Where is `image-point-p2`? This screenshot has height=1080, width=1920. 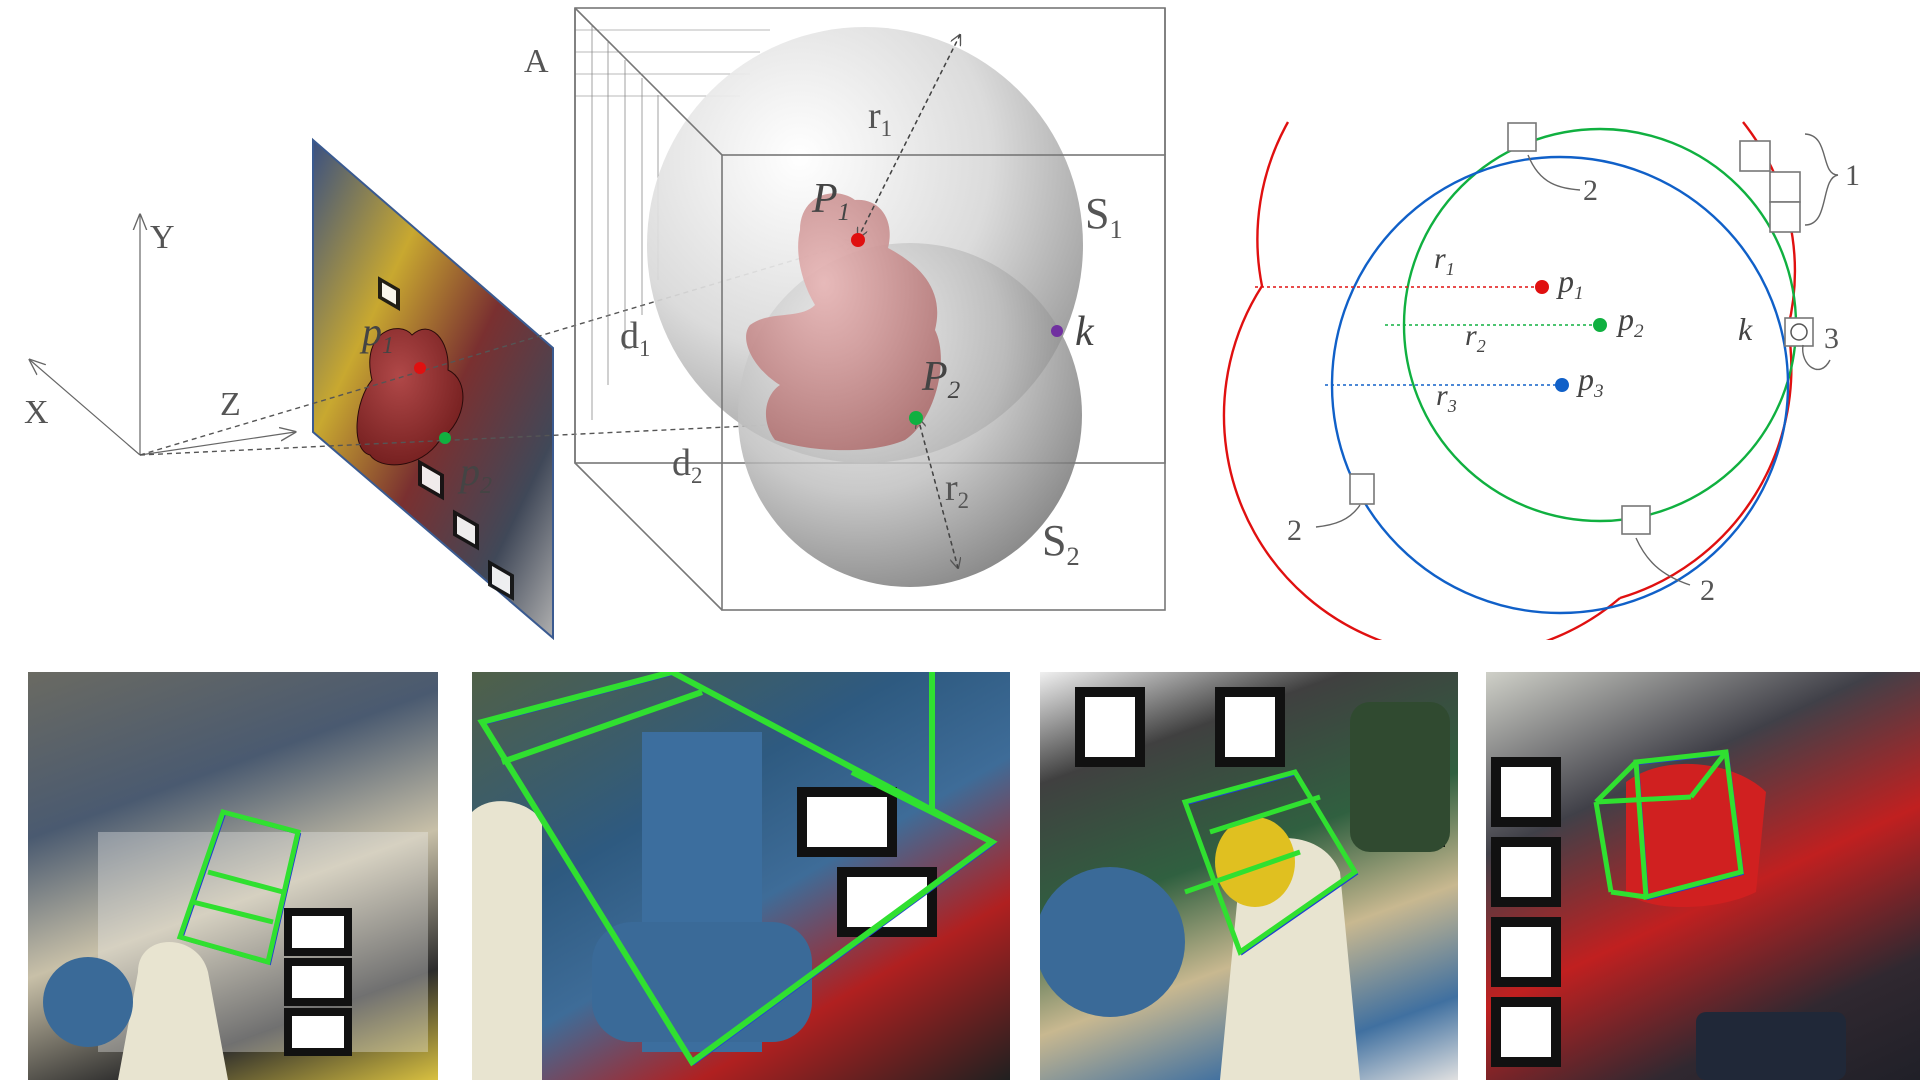
image-point-p2 is located at coordinates (445, 438).